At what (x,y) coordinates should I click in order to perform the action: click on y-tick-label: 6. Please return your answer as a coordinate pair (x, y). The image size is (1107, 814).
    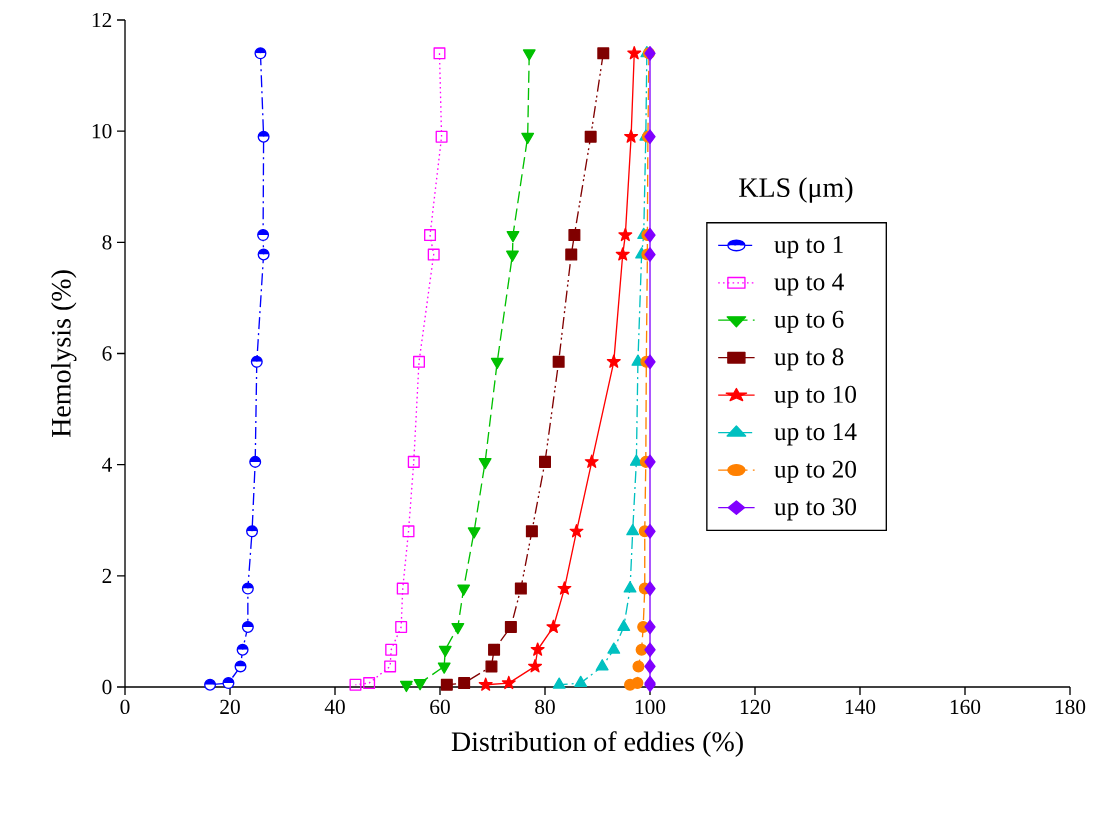
    Looking at the image, I should click on (107, 353).